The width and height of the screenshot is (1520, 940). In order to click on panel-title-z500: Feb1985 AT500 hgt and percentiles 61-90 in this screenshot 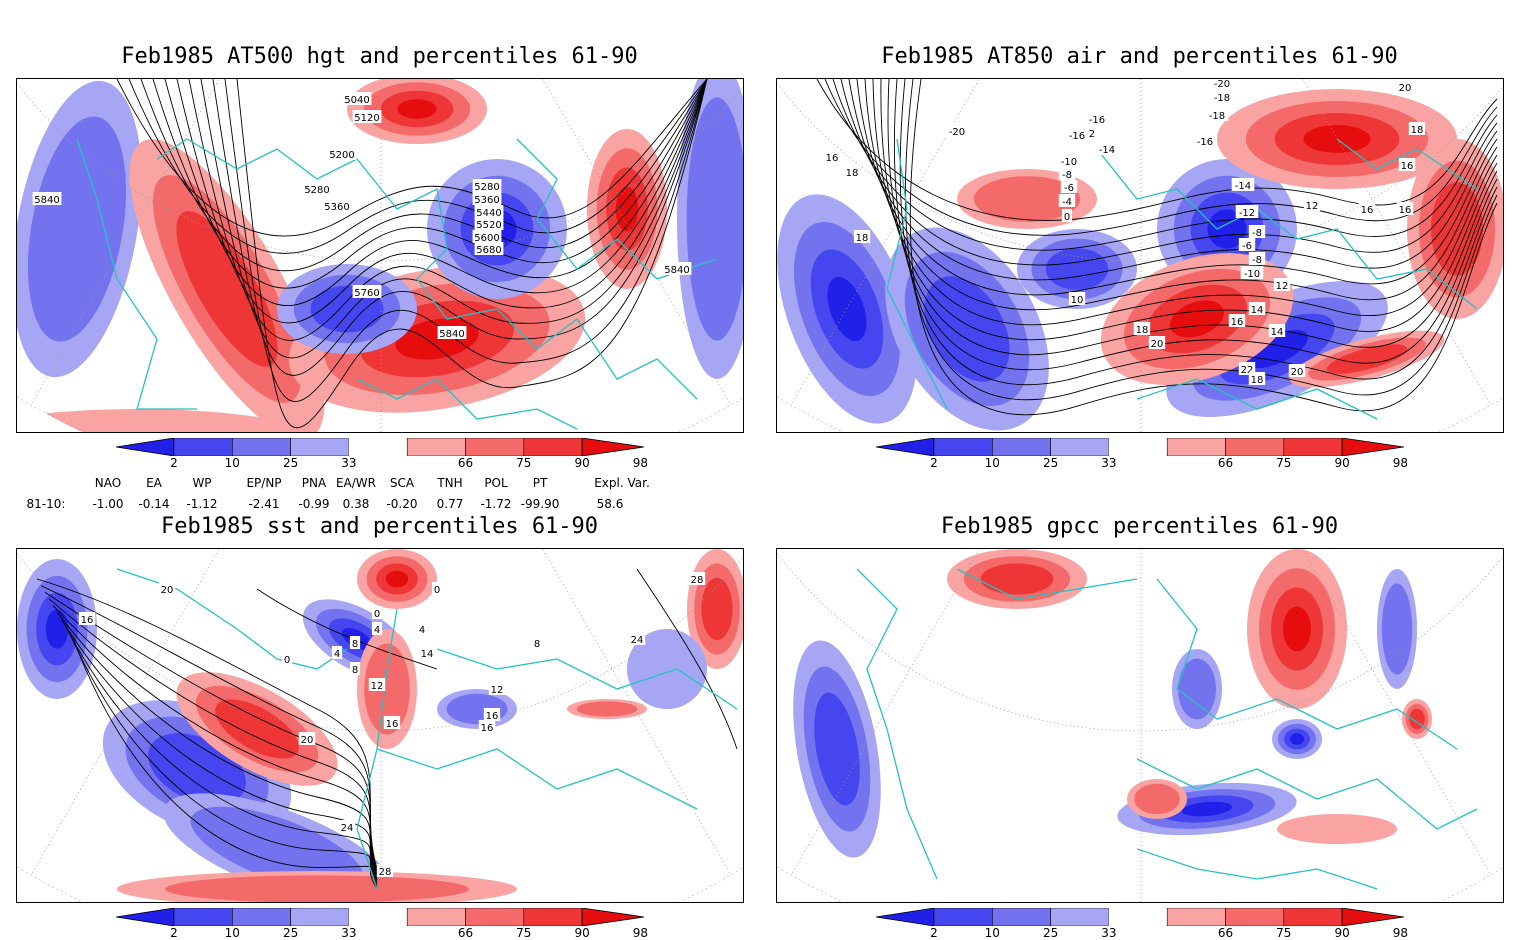, I will do `click(379, 56)`.